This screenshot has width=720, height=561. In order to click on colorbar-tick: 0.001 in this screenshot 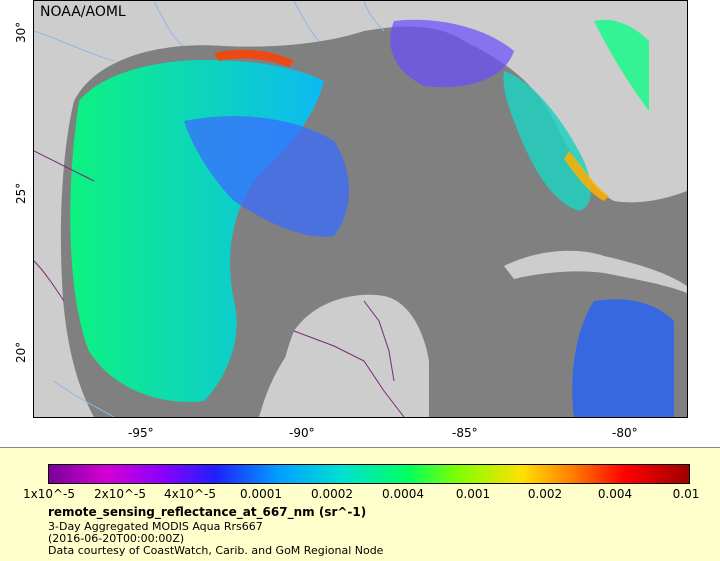, I will do `click(473, 494)`.